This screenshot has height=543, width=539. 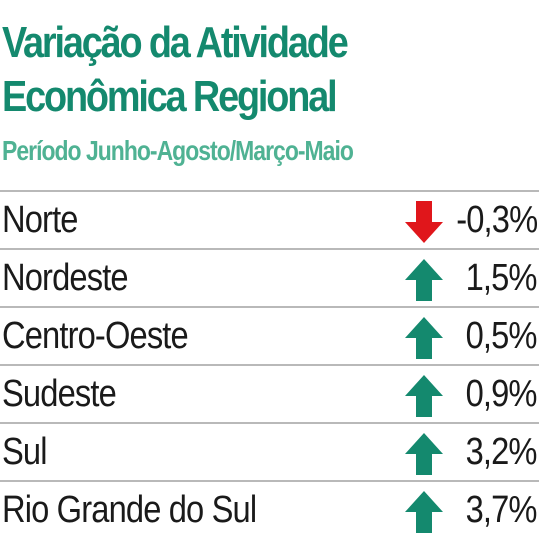 What do you see at coordinates (65, 278) in the screenshot?
I see `region-label: Nordeste` at bounding box center [65, 278].